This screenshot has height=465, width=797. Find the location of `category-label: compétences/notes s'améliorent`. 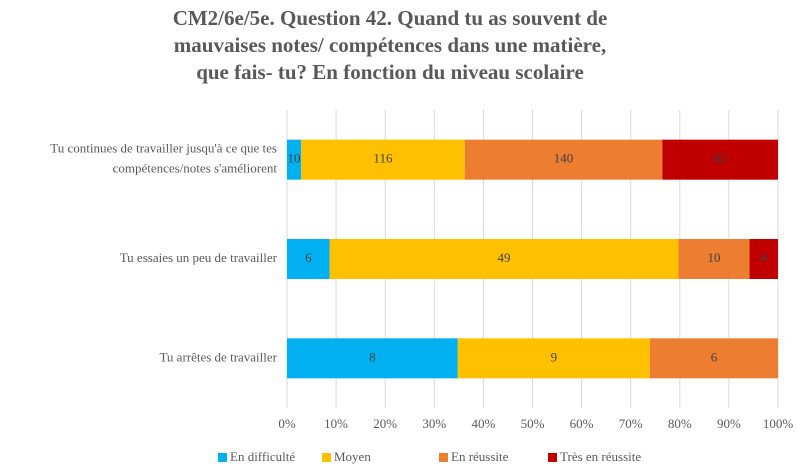

category-label: compétences/notes s'améliorent is located at coordinates (195, 168).